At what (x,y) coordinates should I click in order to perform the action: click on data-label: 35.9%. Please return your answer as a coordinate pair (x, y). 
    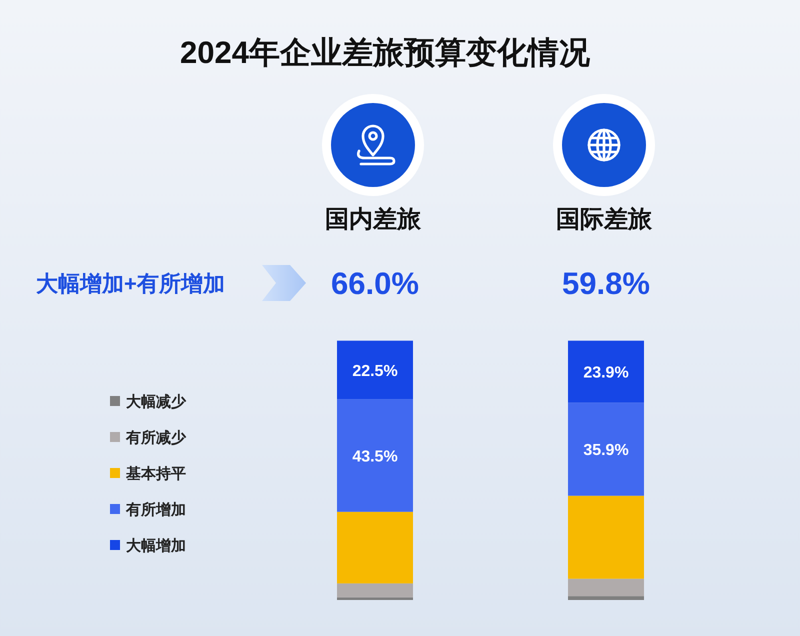
    Looking at the image, I should click on (606, 451).